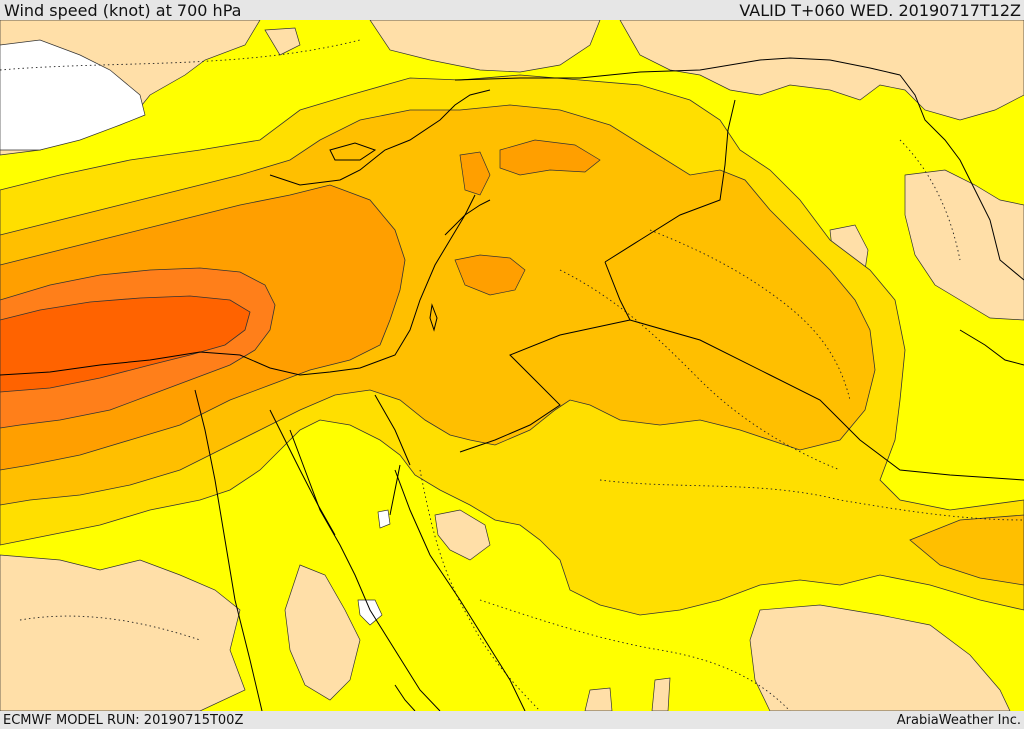 This screenshot has height=729, width=1024. What do you see at coordinates (880, 10) in the screenshot?
I see `valid-time-label: VALID T+060 WED. 20190717T12Z` at bounding box center [880, 10].